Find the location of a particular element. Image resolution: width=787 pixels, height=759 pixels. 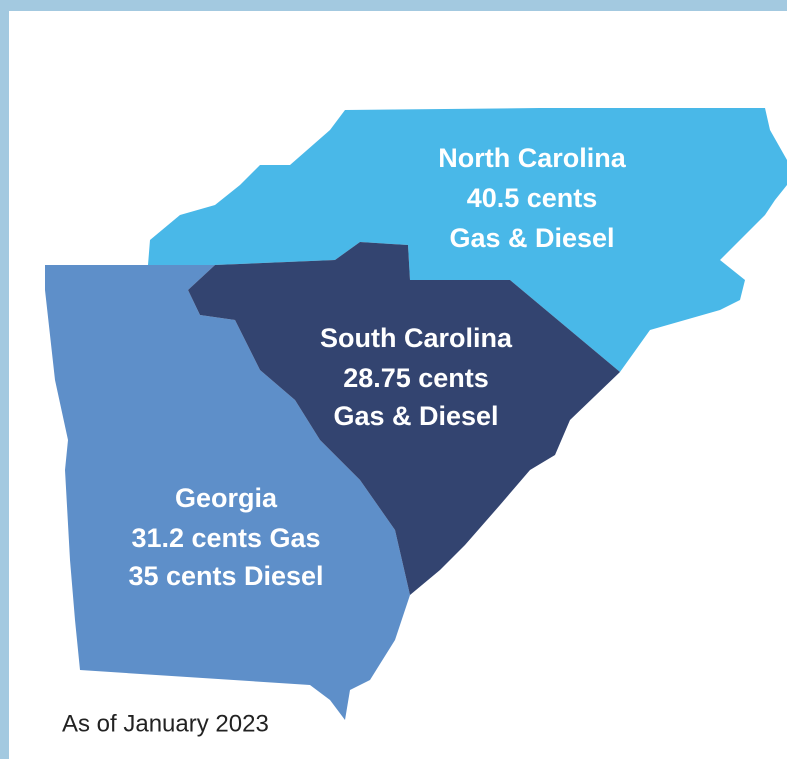

region-line: 31.2 cents Gas is located at coordinates (225, 538).